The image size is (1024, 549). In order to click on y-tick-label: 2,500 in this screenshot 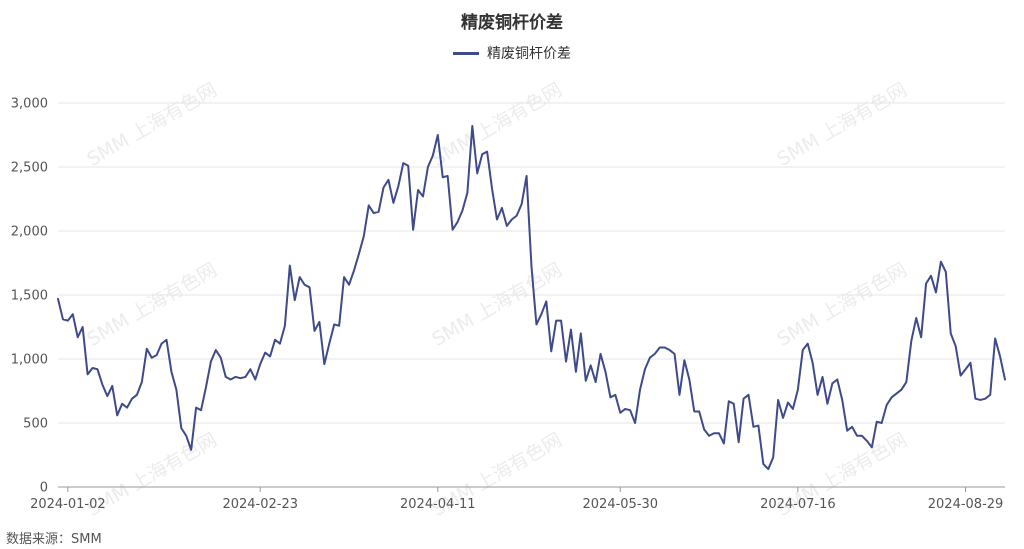, I will do `click(29, 168)`.